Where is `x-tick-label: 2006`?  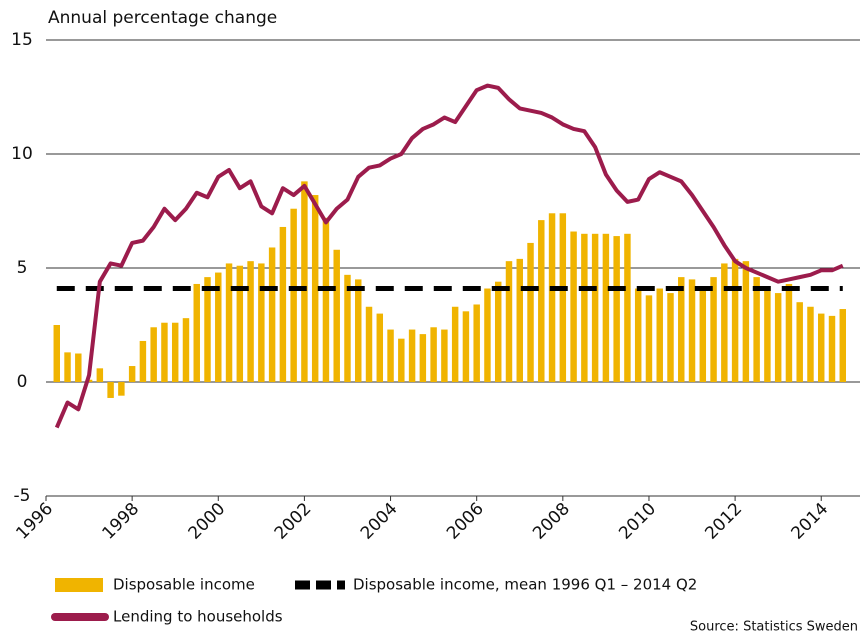 x-tick-label: 2006 is located at coordinates (465, 521).